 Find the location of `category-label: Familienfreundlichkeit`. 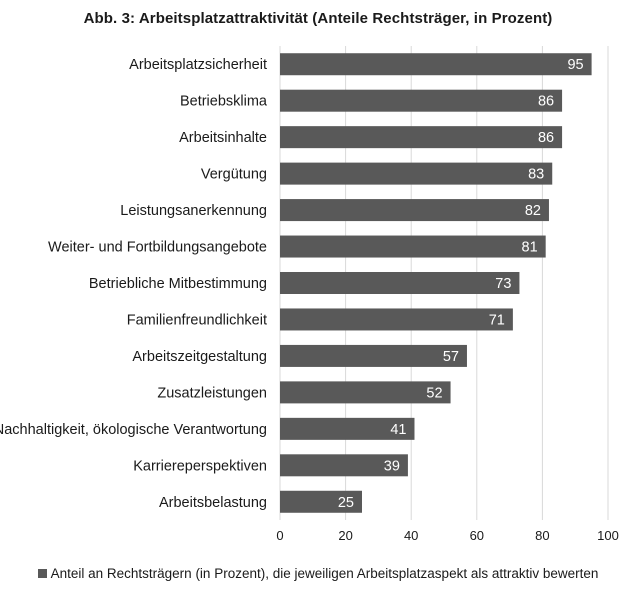

category-label: Familienfreundlichkeit is located at coordinates (197, 320).